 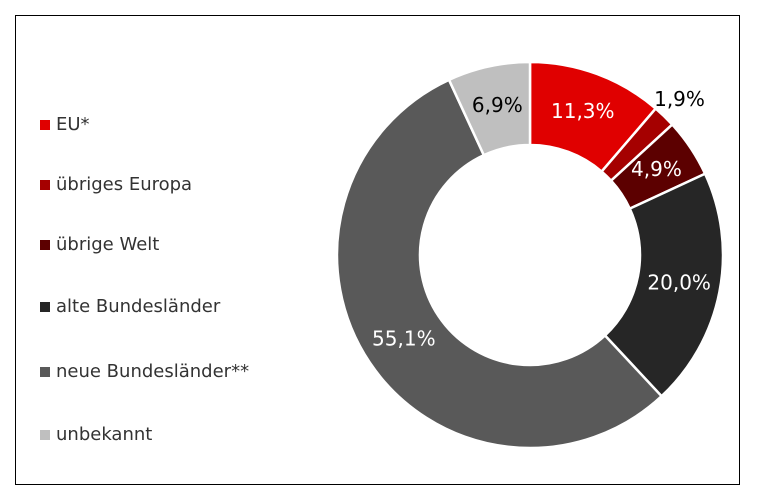 What do you see at coordinates (107, 244) in the screenshot?
I see `legend-label: übrige Welt` at bounding box center [107, 244].